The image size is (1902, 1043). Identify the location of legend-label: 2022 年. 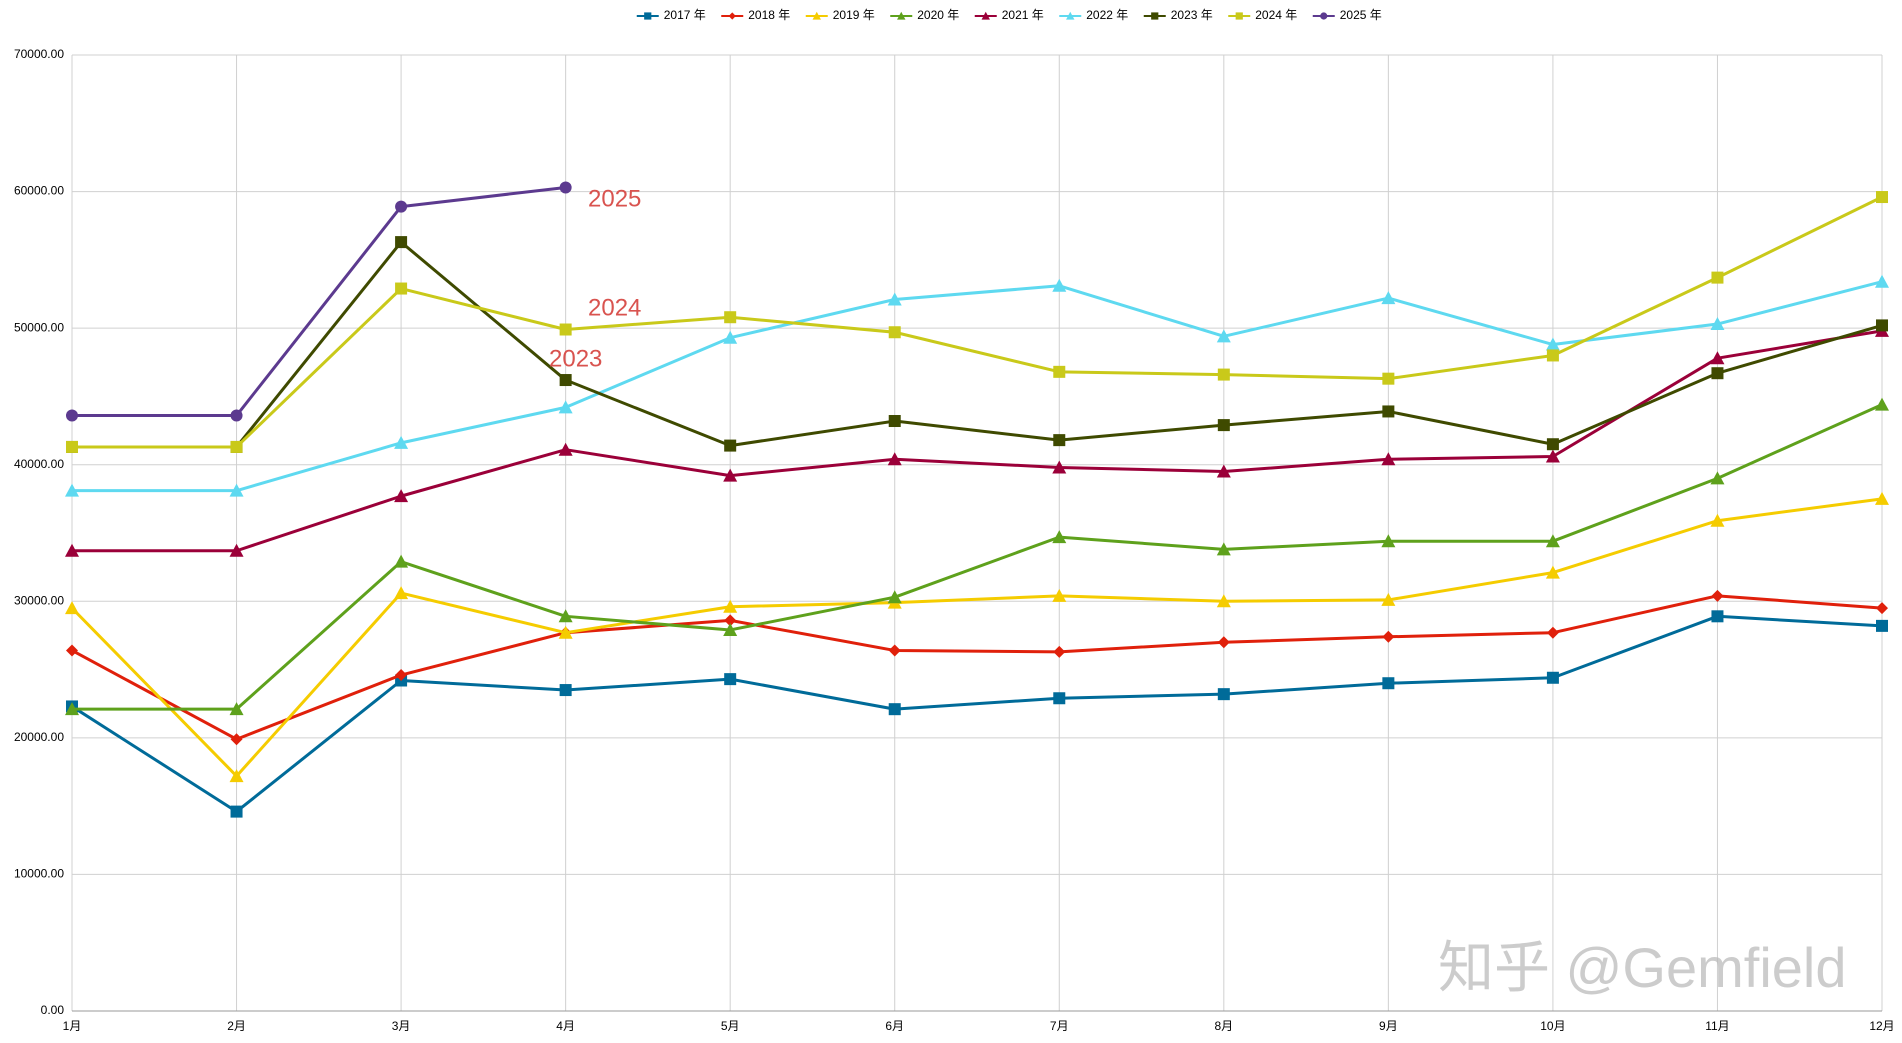
(1107, 15).